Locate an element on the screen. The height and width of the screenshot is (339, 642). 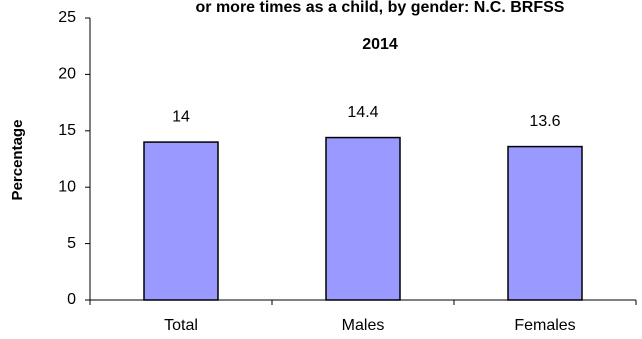
x-tick-label: Total is located at coordinates (181, 325).